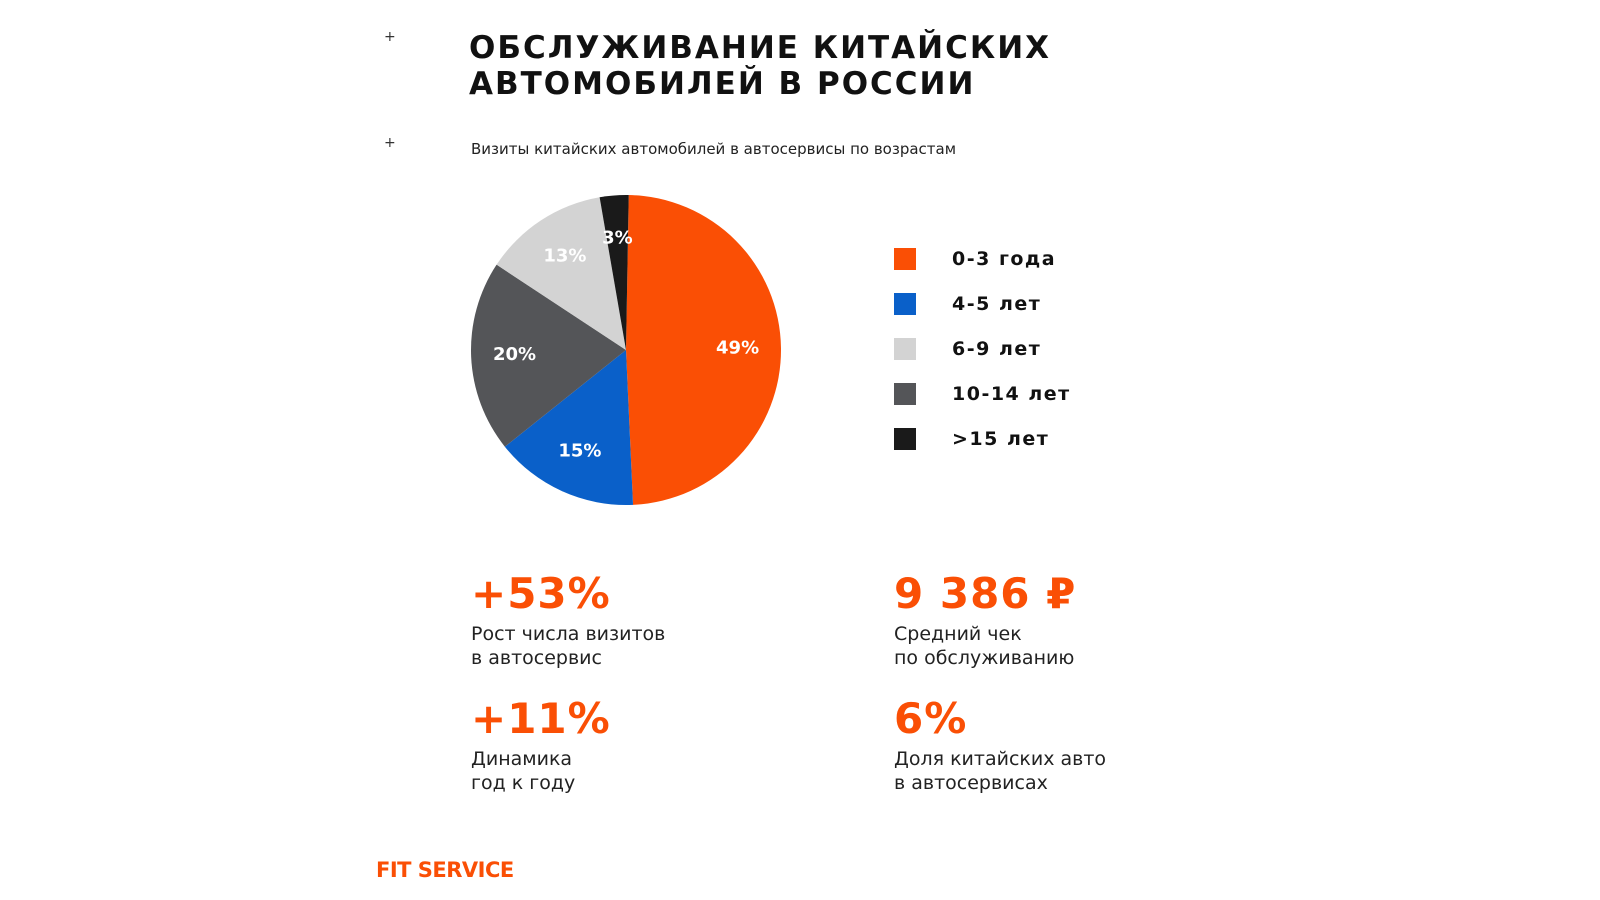 The width and height of the screenshot is (1600, 900). I want to click on title-line-1: ОБСЛУЖИВАНИЕ КИТАЙСКИХ, so click(760, 48).